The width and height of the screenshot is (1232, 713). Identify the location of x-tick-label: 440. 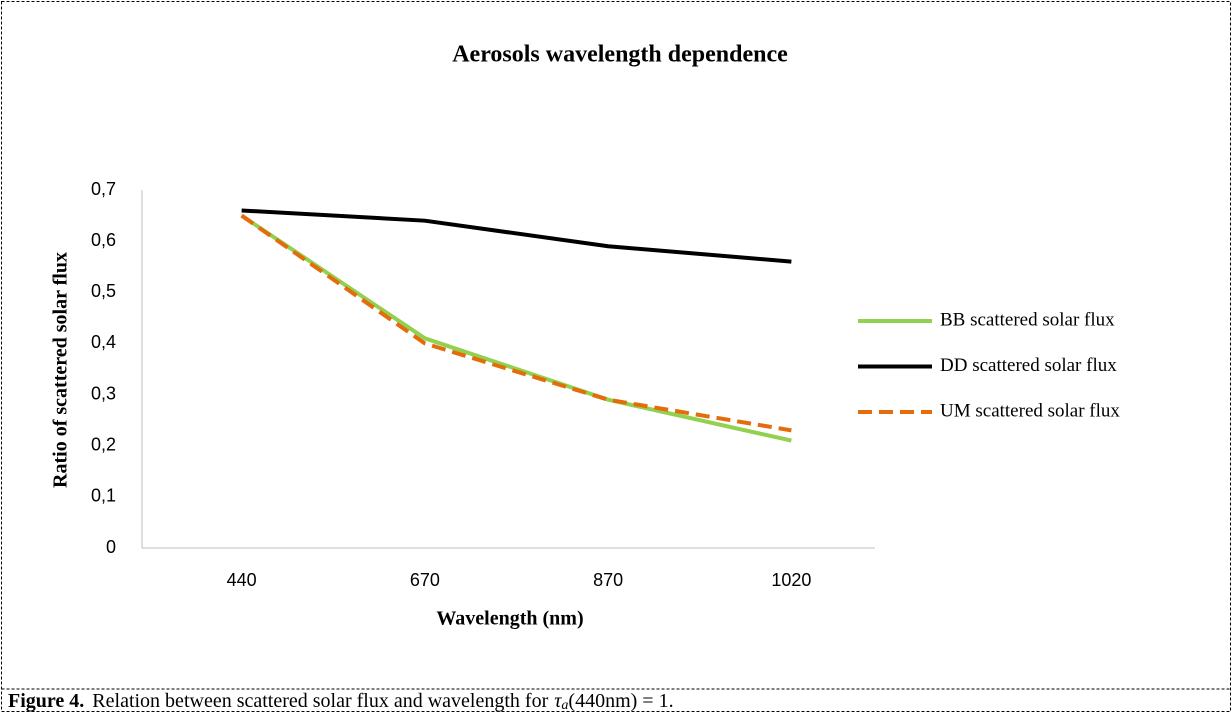
(242, 580).